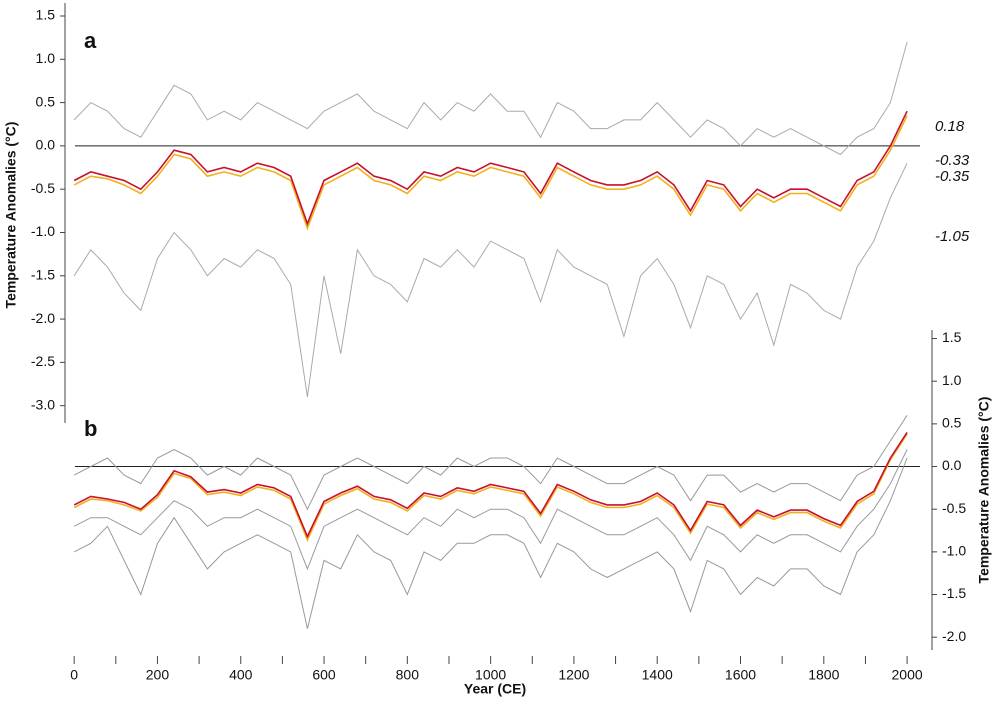 Image resolution: width=994 pixels, height=701 pixels. What do you see at coordinates (90, 428) in the screenshot?
I see `panel-label: b` at bounding box center [90, 428].